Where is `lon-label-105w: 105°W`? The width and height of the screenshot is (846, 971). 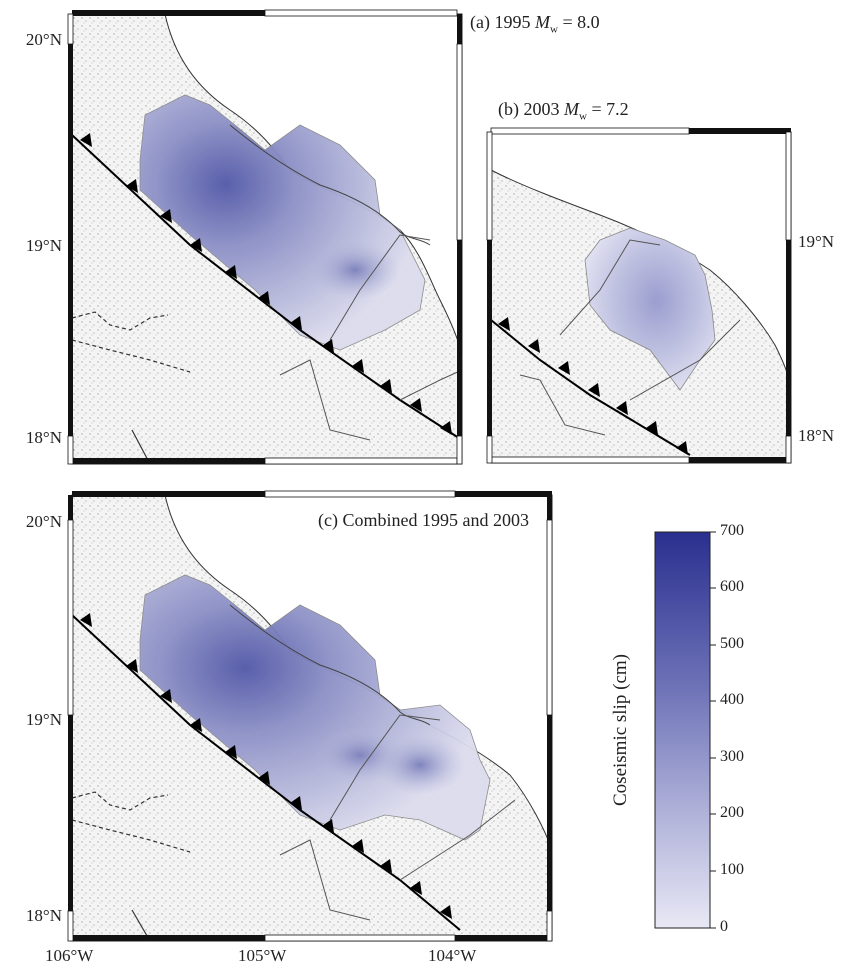
lon-label-105w: 105°W is located at coordinates (262, 955).